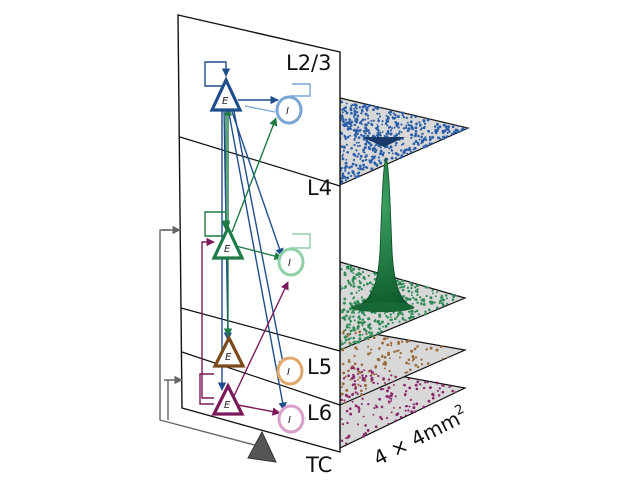 Image resolution: width=640 pixels, height=480 pixels. What do you see at coordinates (291, 262) in the screenshot?
I see `inhibitory-neuron-l4` at bounding box center [291, 262].